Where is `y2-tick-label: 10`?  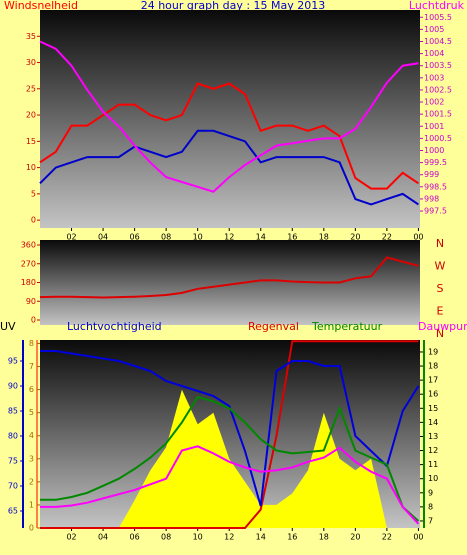 y2-tick-label: 10 is located at coordinates (433, 478).